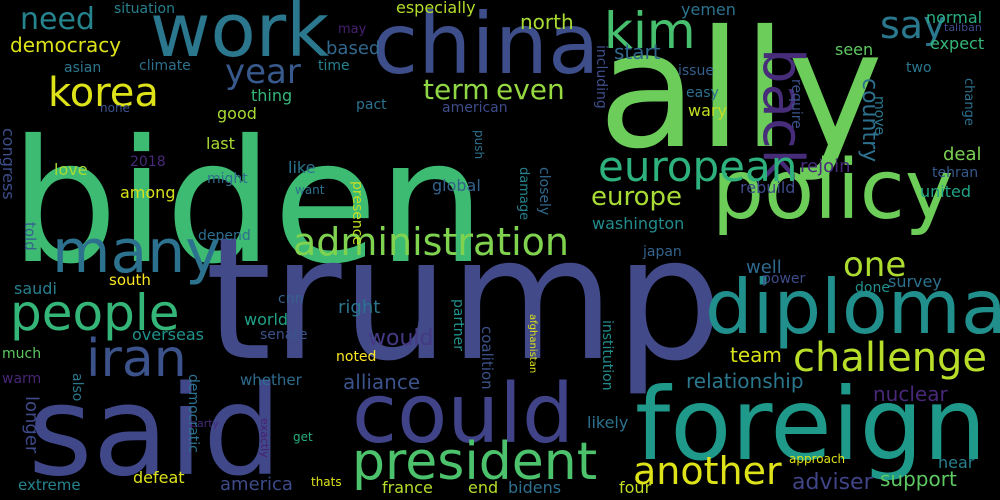 Image resolution: width=1000 pixels, height=500 pixels. What do you see at coordinates (463, 414) in the screenshot?
I see `word-could: could` at bounding box center [463, 414].